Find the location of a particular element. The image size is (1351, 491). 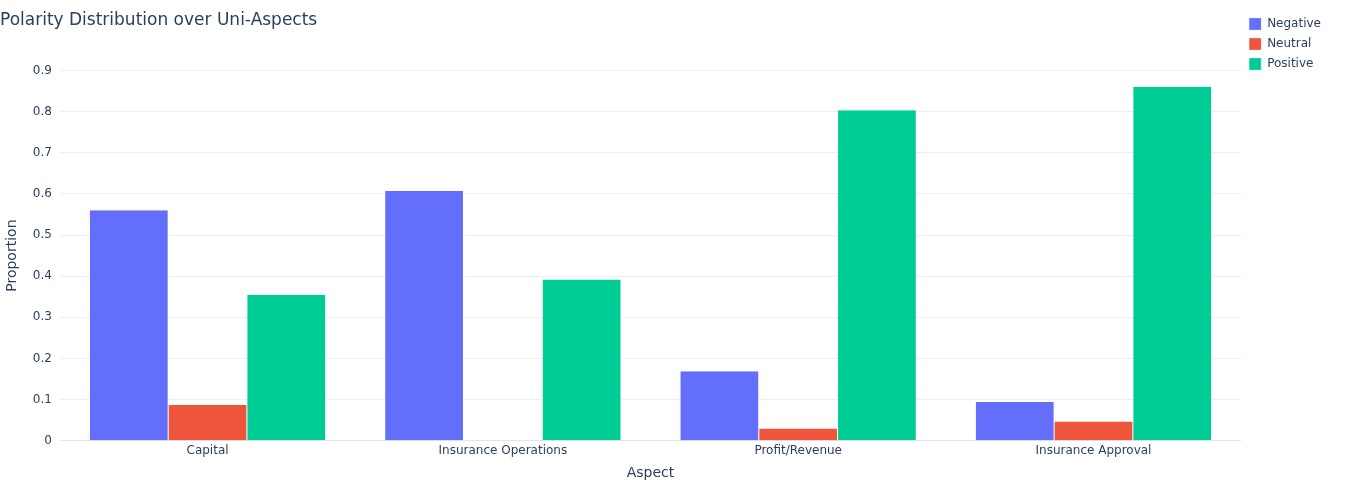

x-tick-label: Profit/Revenue is located at coordinates (798, 450).